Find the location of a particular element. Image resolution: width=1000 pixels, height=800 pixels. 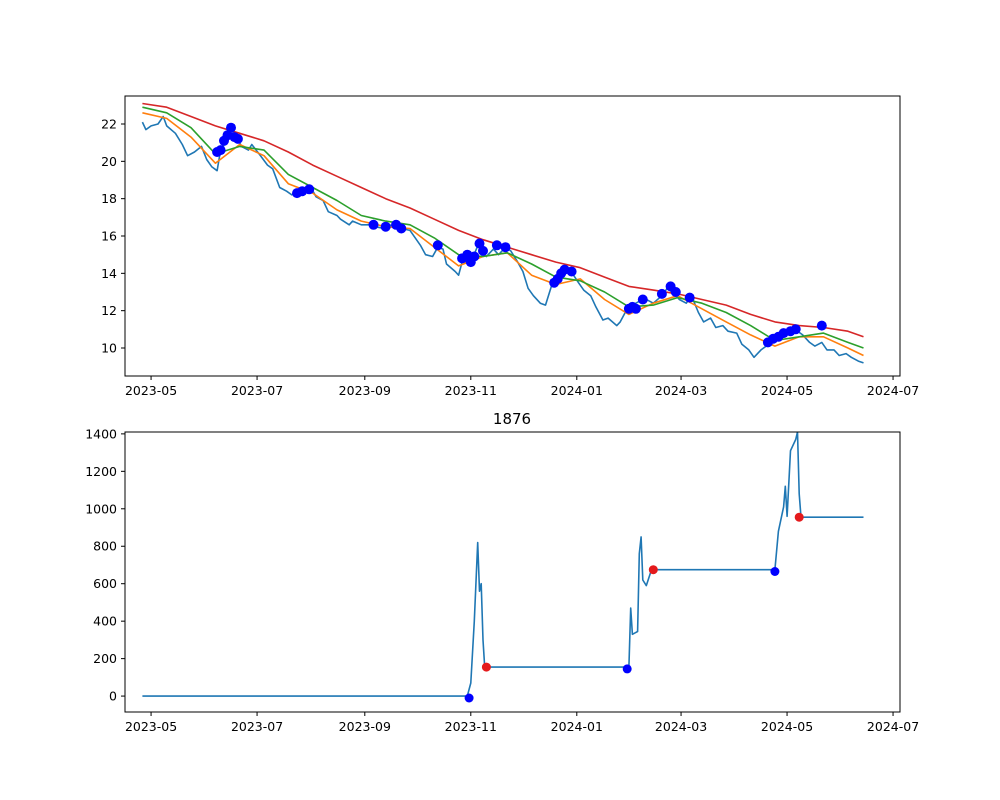

price-x-tick-label: 2024-01 is located at coordinates (577, 390).